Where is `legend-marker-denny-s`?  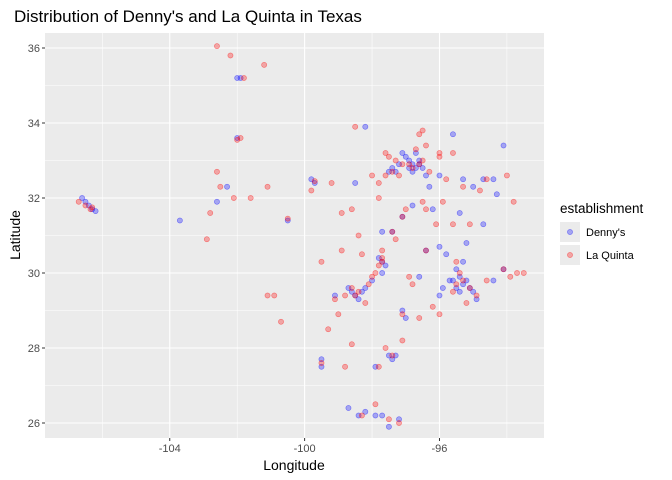
legend-marker-denny-s is located at coordinates (570, 232).